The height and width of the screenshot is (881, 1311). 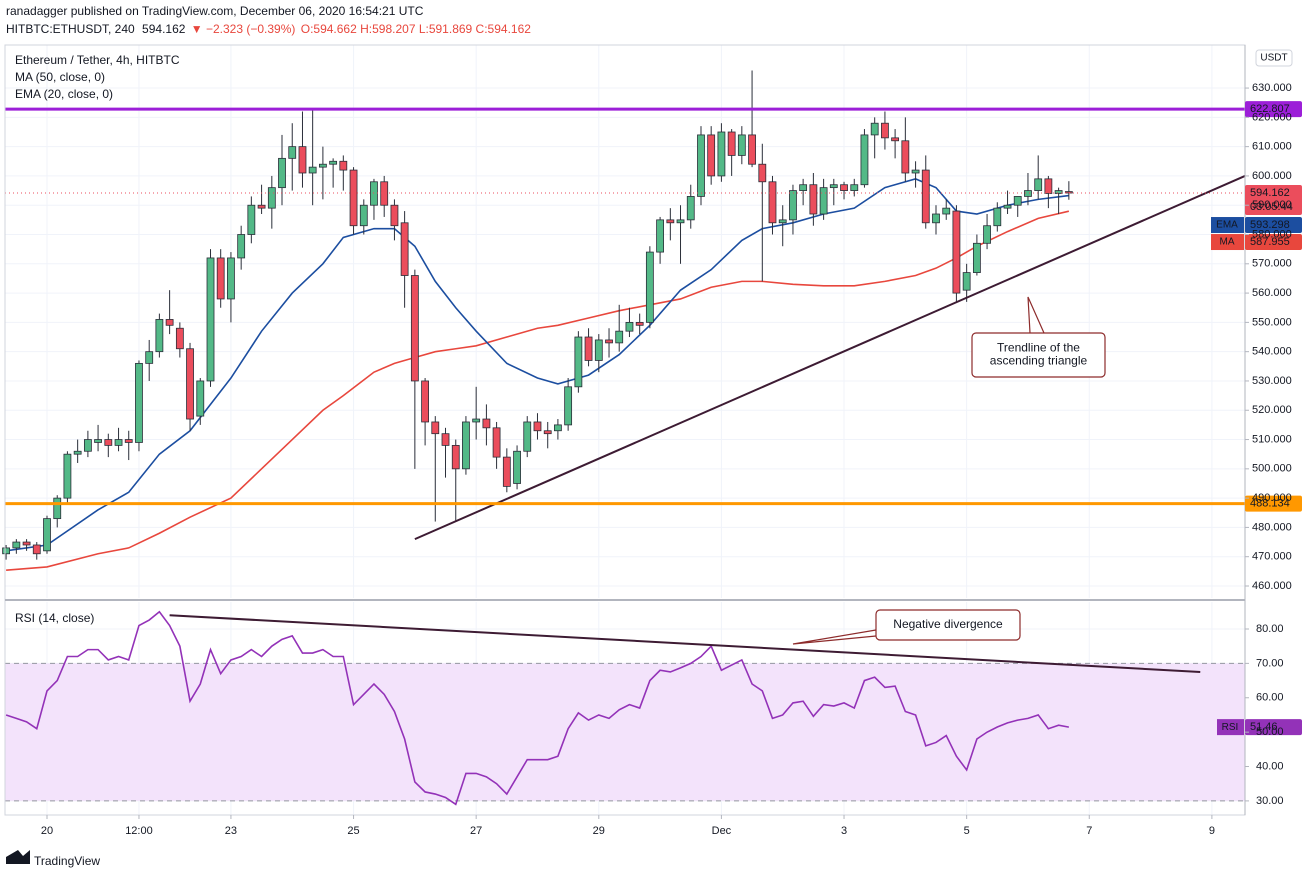 I want to click on series-badge-box, so click(x=1273, y=242).